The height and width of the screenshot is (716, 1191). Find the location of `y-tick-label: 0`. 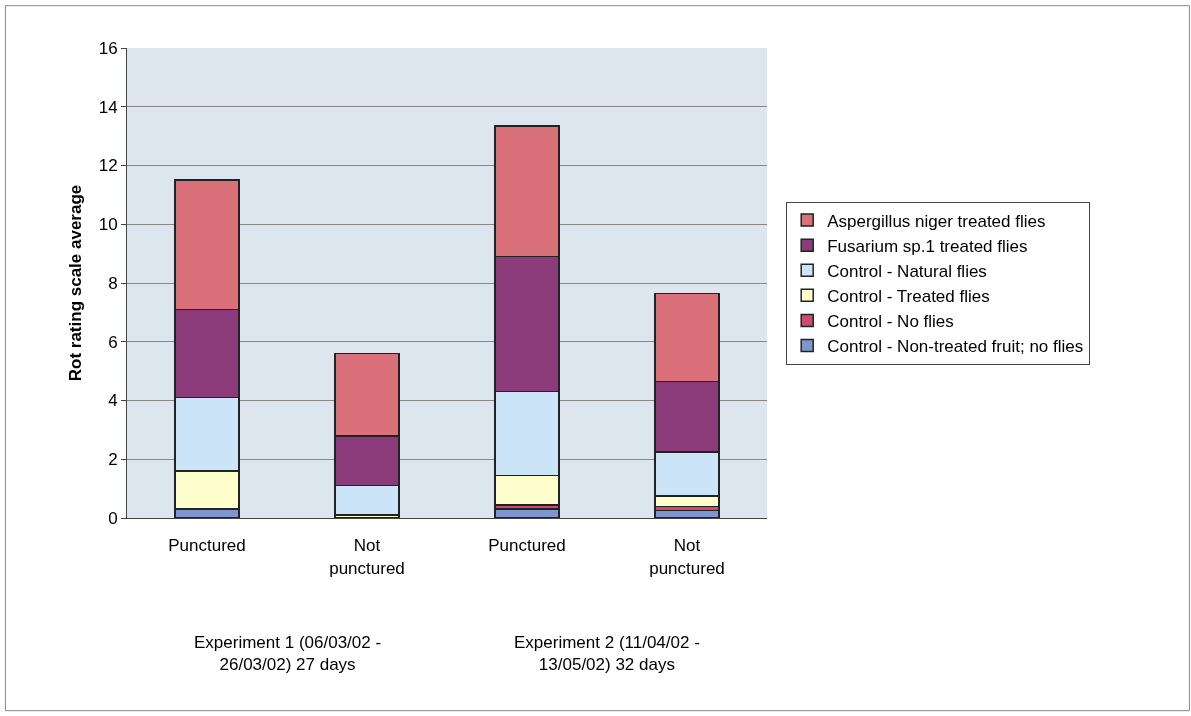

y-tick-label: 0 is located at coordinates (113, 518).